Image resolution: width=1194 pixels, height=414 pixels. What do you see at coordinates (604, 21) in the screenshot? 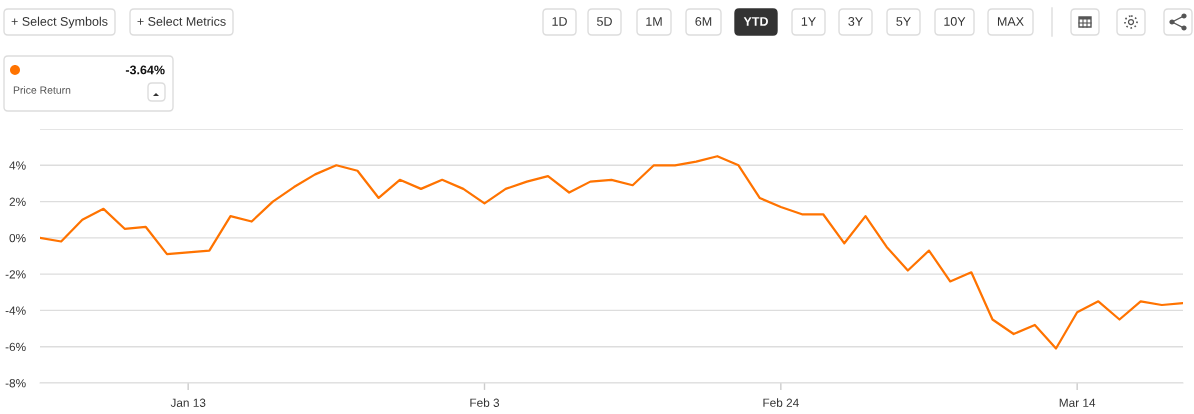
I see `text: 5D` at bounding box center [604, 21].